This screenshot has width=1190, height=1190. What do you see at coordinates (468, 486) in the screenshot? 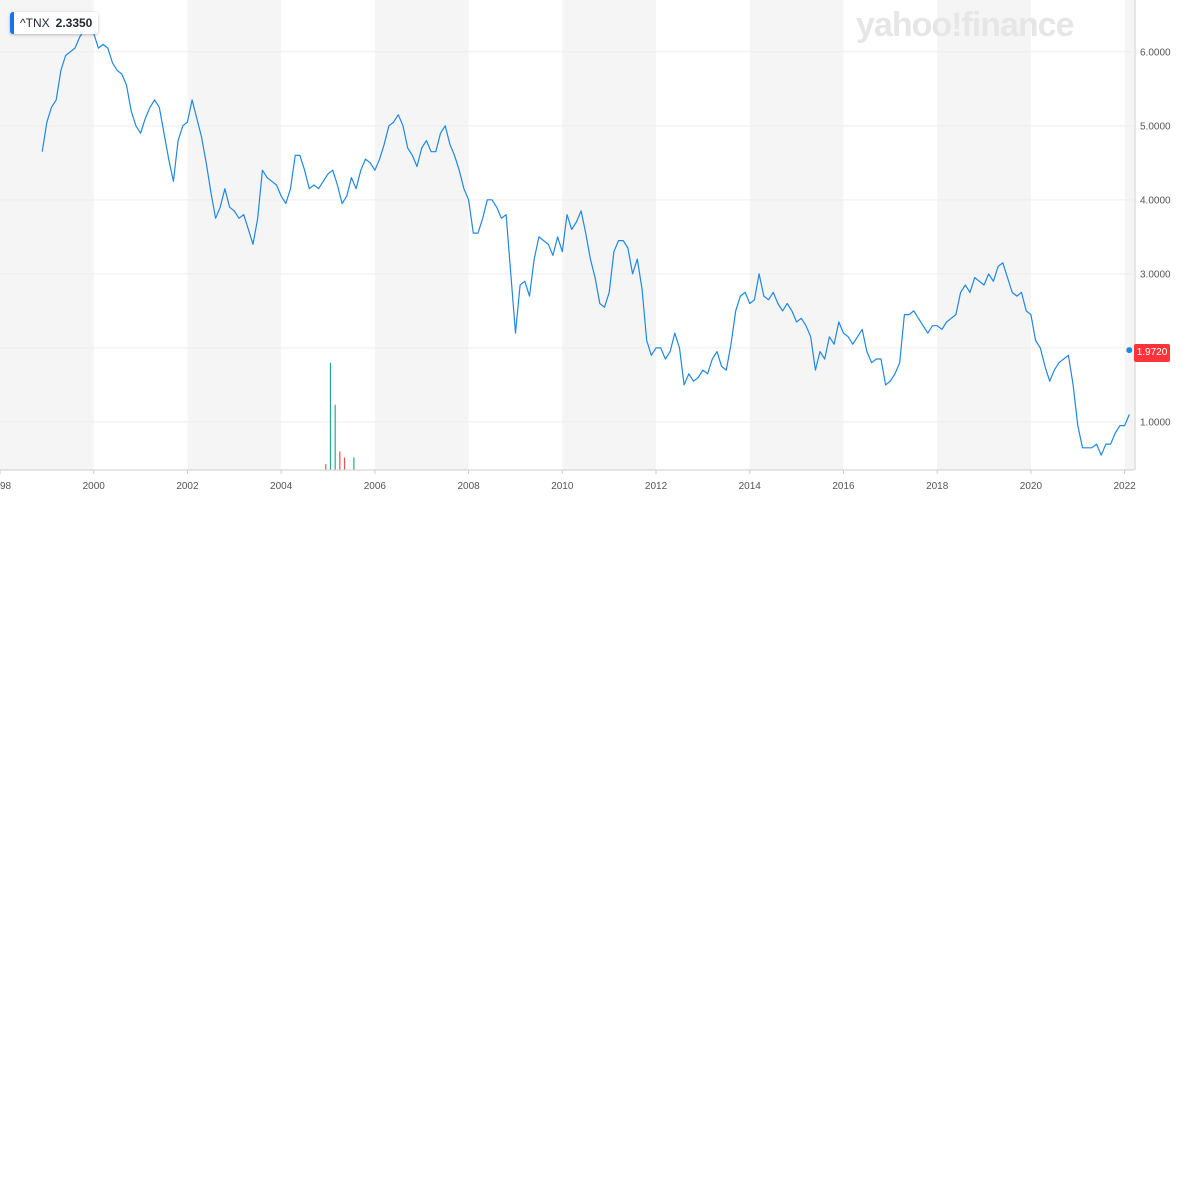
I see `x-tick-label: 2008` at bounding box center [468, 486].